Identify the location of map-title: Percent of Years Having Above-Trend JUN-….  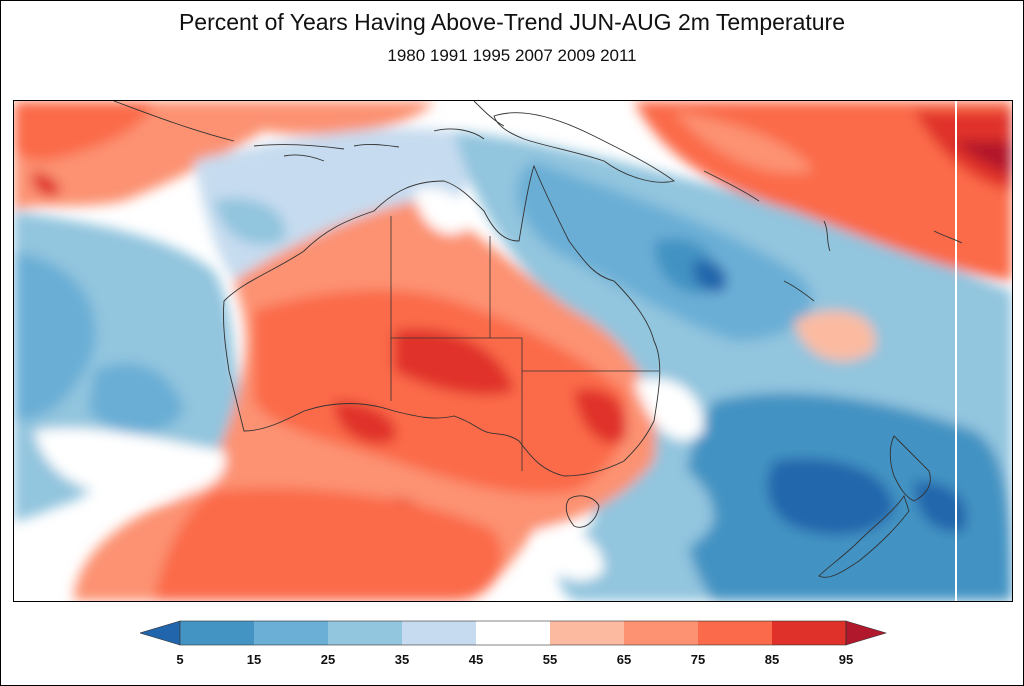
(512, 22).